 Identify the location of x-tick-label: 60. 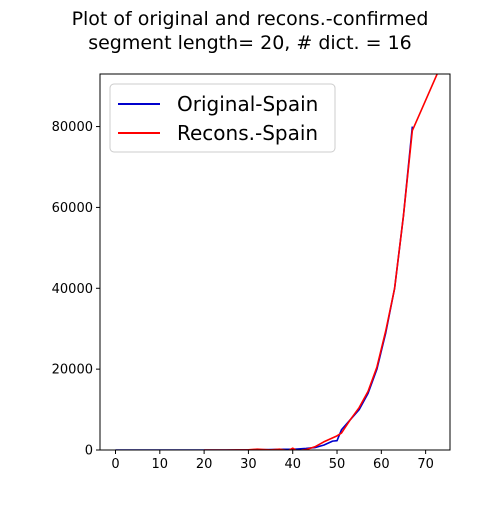
(381, 464).